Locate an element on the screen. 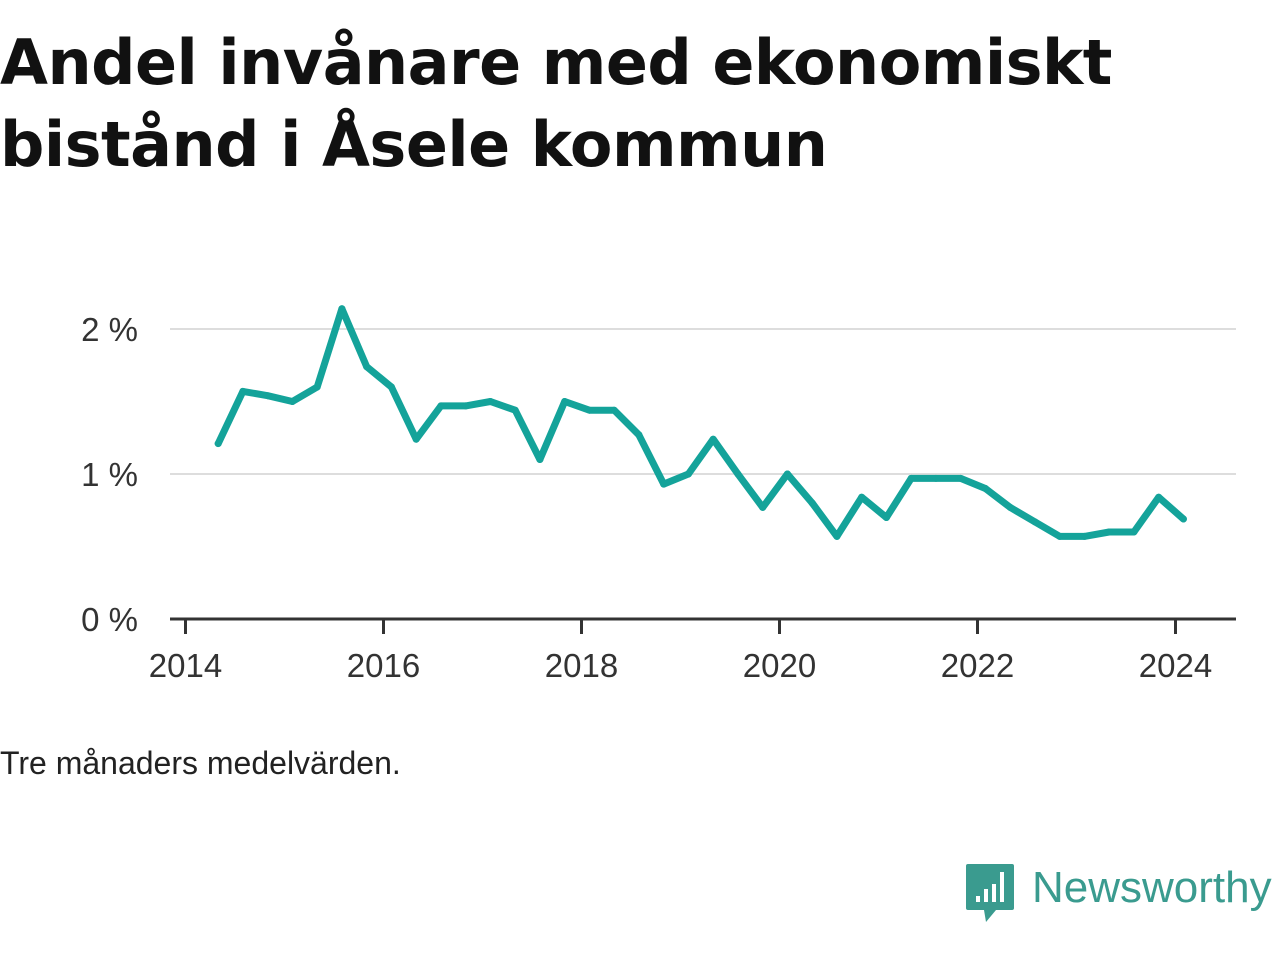  brand: Newsworthy is located at coordinates (1118, 894).